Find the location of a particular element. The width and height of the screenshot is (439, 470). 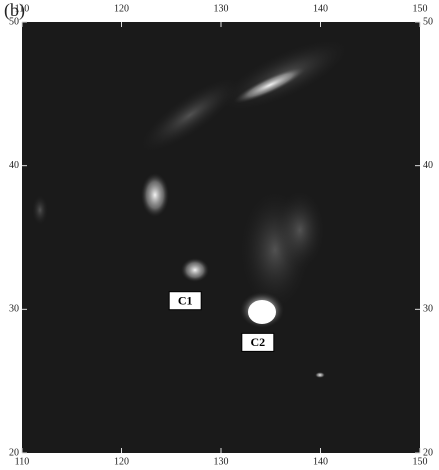

x-tick-label-top: 130 is located at coordinates (221, 8).